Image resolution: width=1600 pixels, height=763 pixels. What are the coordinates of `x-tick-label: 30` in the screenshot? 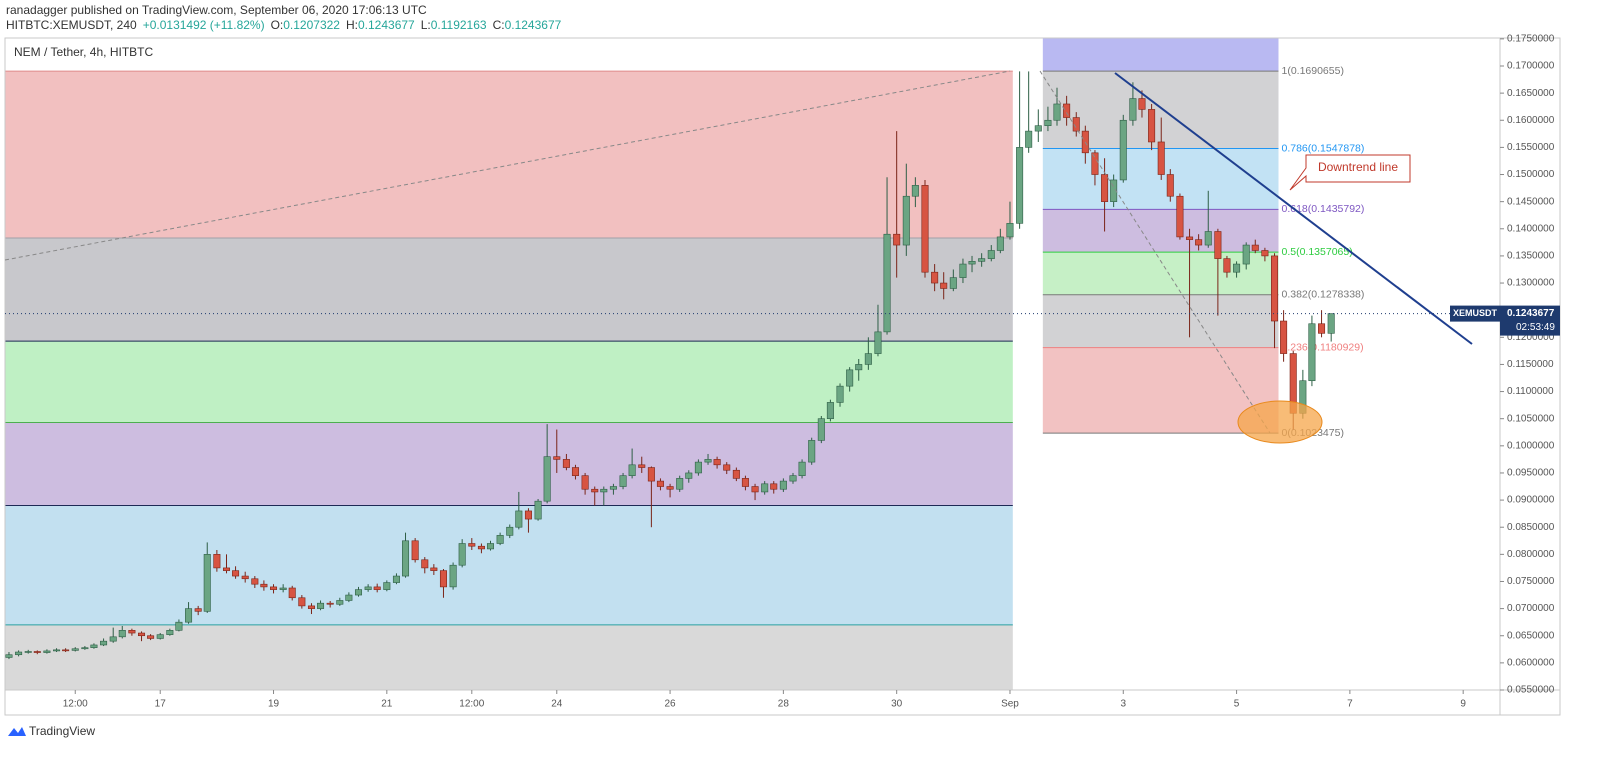 It's located at (897, 704).